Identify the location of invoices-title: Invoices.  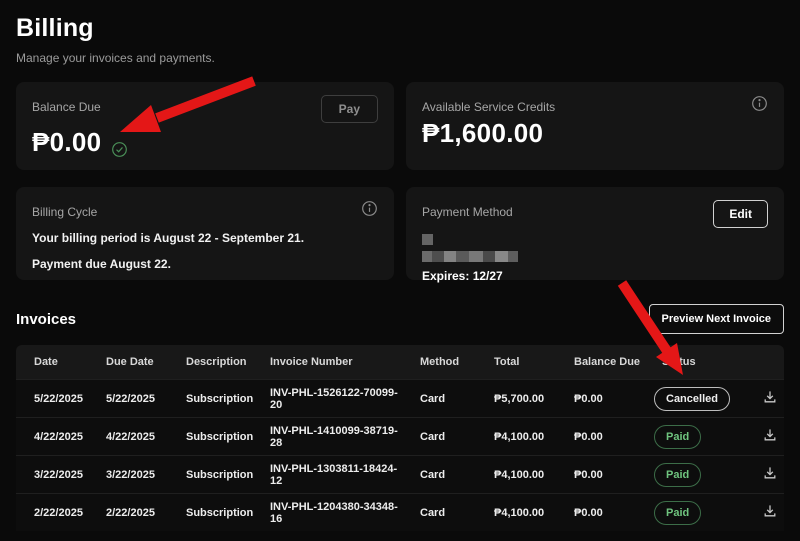
(46, 319).